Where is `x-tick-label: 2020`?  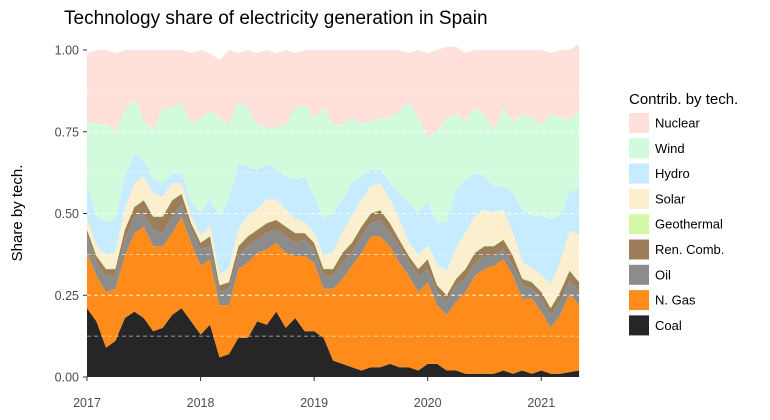 x-tick-label: 2020 is located at coordinates (428, 403).